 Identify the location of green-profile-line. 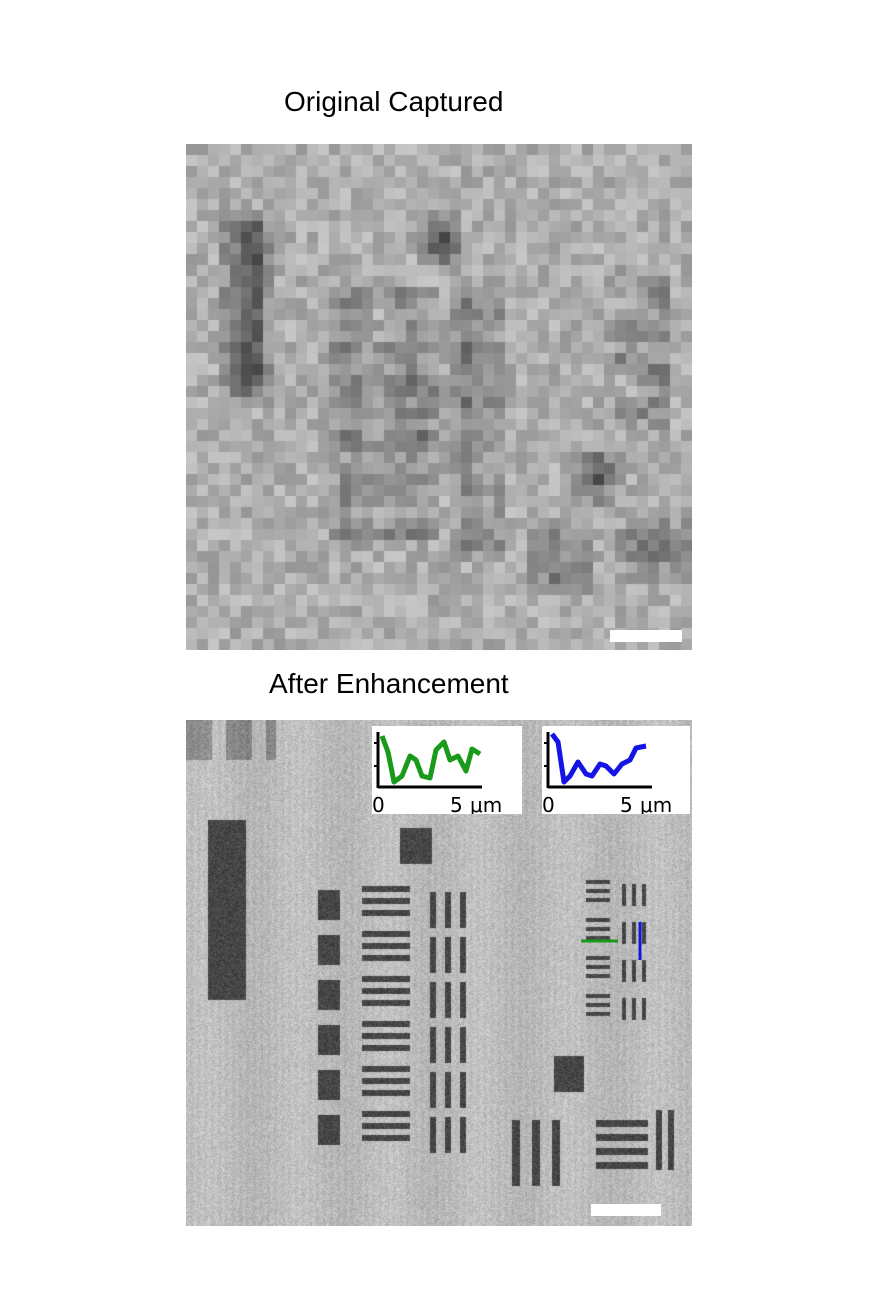
(430, 760).